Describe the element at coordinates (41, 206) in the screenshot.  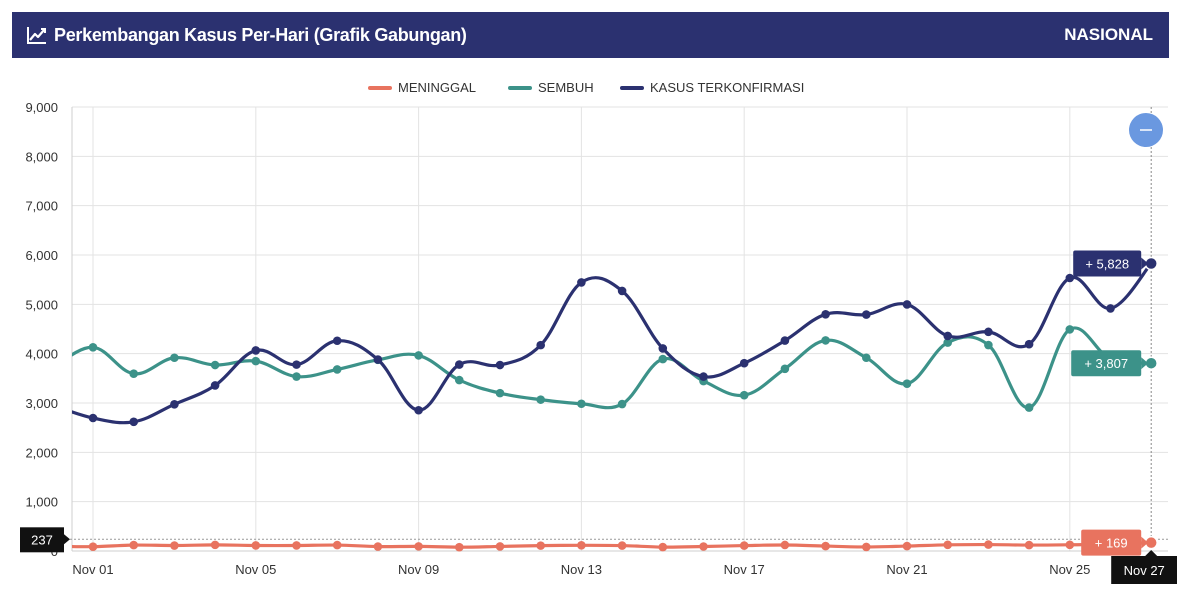
I see `y-tick-label: 7,000` at that location.